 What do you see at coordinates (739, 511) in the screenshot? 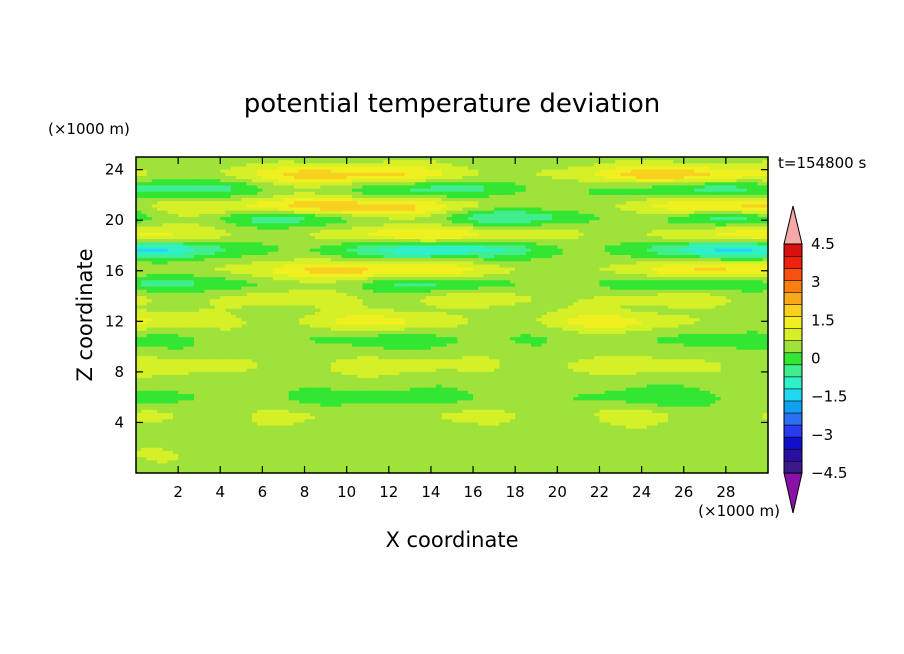
I see `x-axis-unit: (×1000 m)` at bounding box center [739, 511].